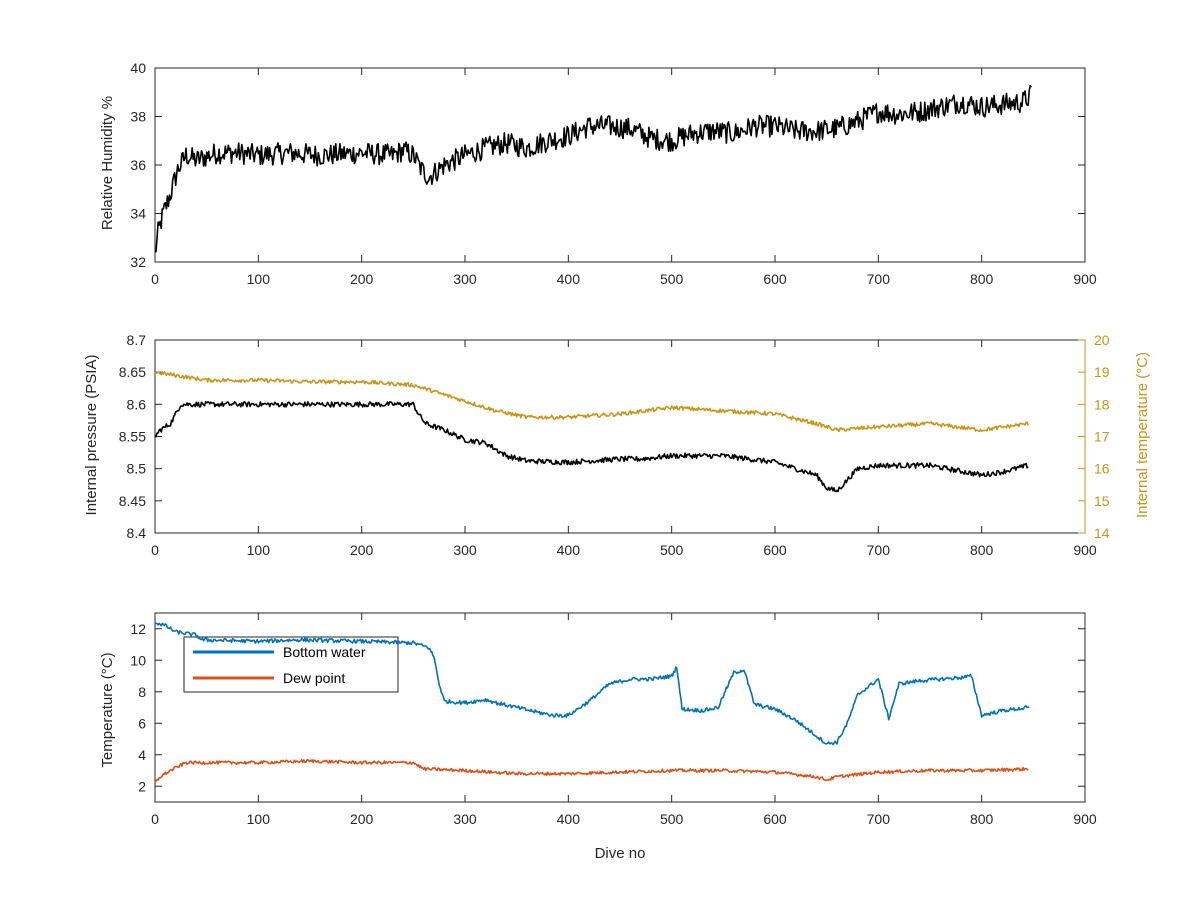 This screenshot has height=900, width=1200. Describe the element at coordinates (879, 550) in the screenshot. I see `pressure-x-tick-label: 700` at that location.